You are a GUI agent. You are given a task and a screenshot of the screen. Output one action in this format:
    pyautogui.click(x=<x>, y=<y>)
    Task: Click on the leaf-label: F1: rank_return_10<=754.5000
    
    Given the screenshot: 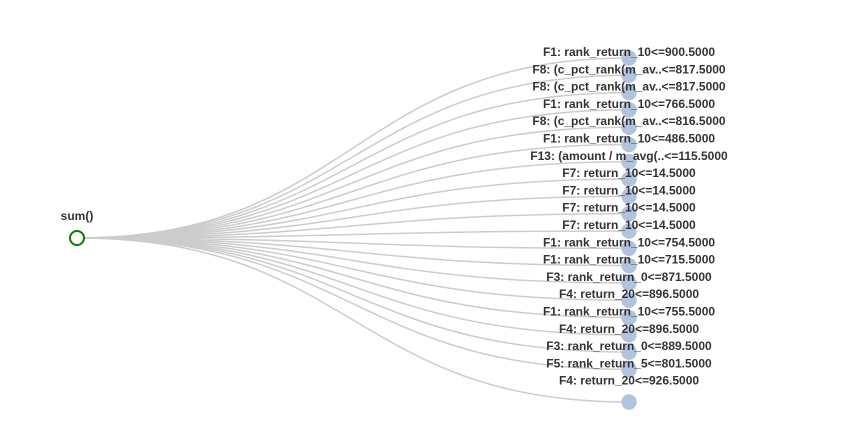 What is the action you would take?
    pyautogui.click(x=629, y=242)
    